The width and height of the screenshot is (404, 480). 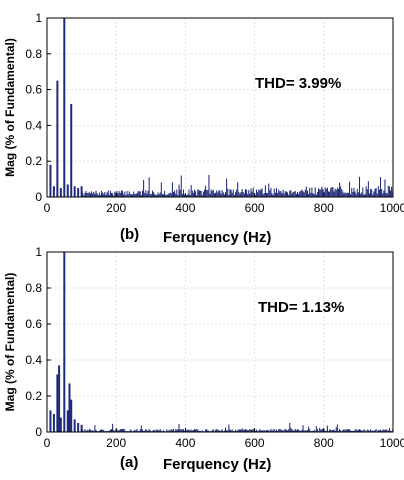 I want to click on y-tick-label: 0.2, so click(x=33, y=396).